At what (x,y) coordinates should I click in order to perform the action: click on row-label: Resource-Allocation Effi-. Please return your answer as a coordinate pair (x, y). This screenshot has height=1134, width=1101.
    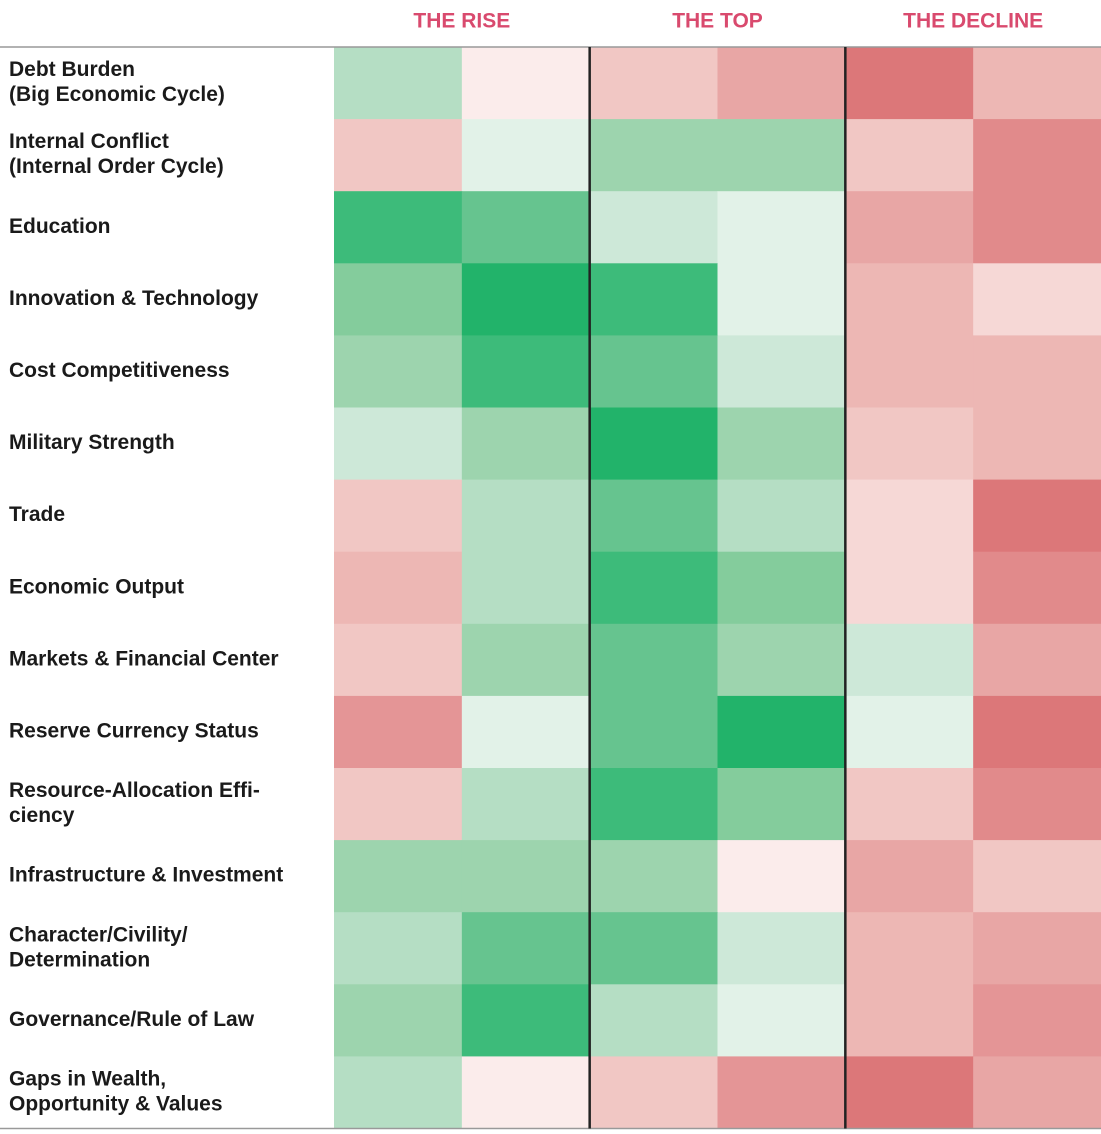
    Looking at the image, I should click on (134, 790).